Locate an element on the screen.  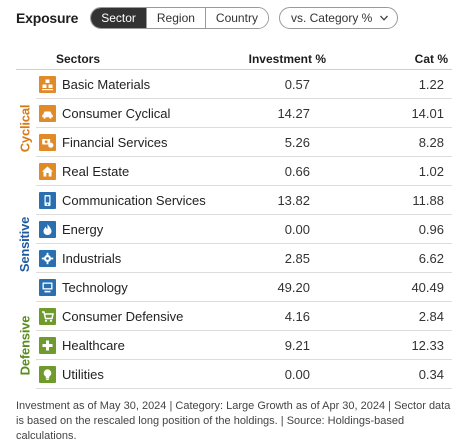
investment-value: 14.27 is located at coordinates (293, 113).